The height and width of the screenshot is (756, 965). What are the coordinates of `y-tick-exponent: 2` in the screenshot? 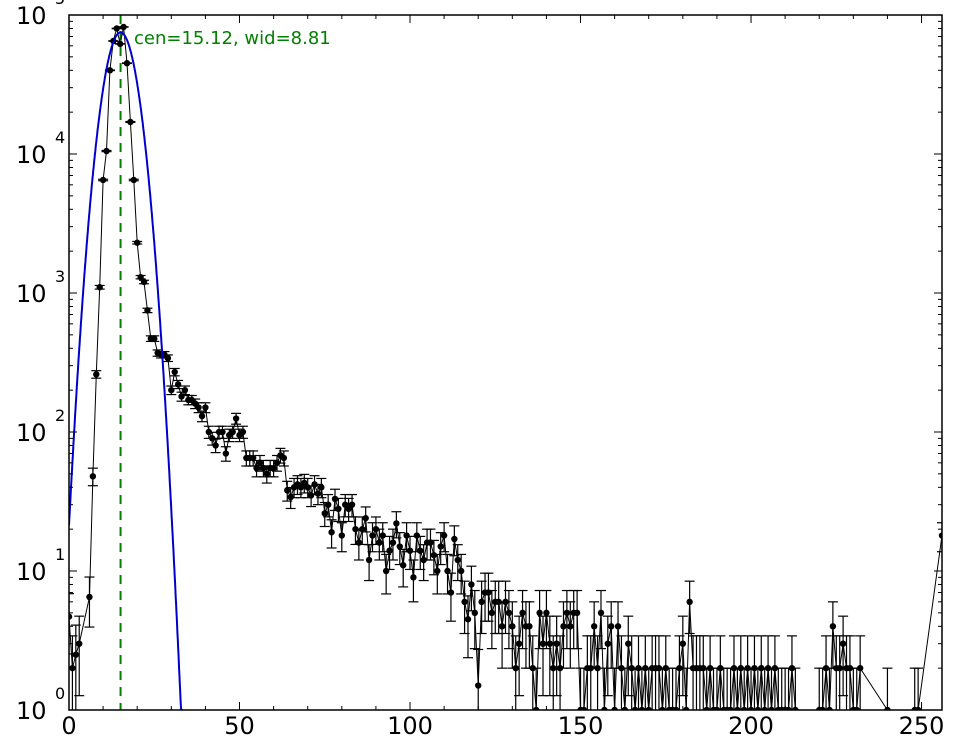 It's located at (60, 415).